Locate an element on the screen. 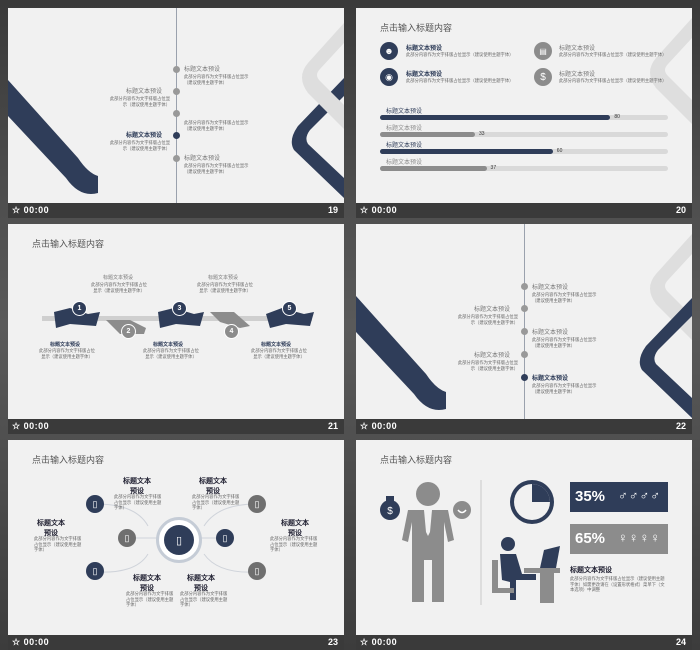  slide-number: 21 is located at coordinates (332, 426).